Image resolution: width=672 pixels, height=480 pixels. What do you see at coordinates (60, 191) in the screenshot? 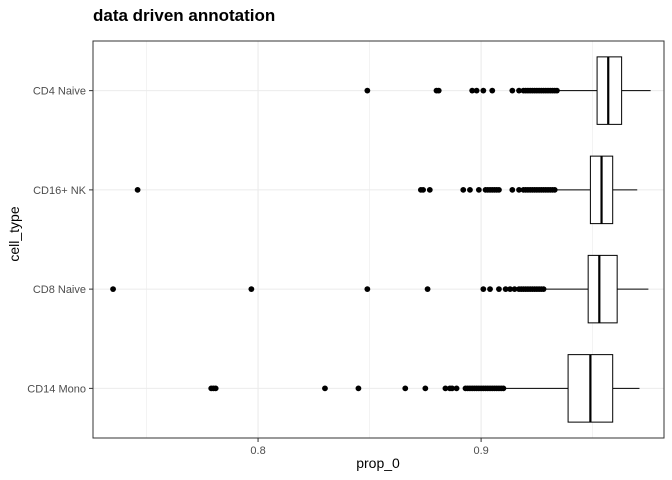
I see `y-tick-label: CD16+ NK` at bounding box center [60, 191].